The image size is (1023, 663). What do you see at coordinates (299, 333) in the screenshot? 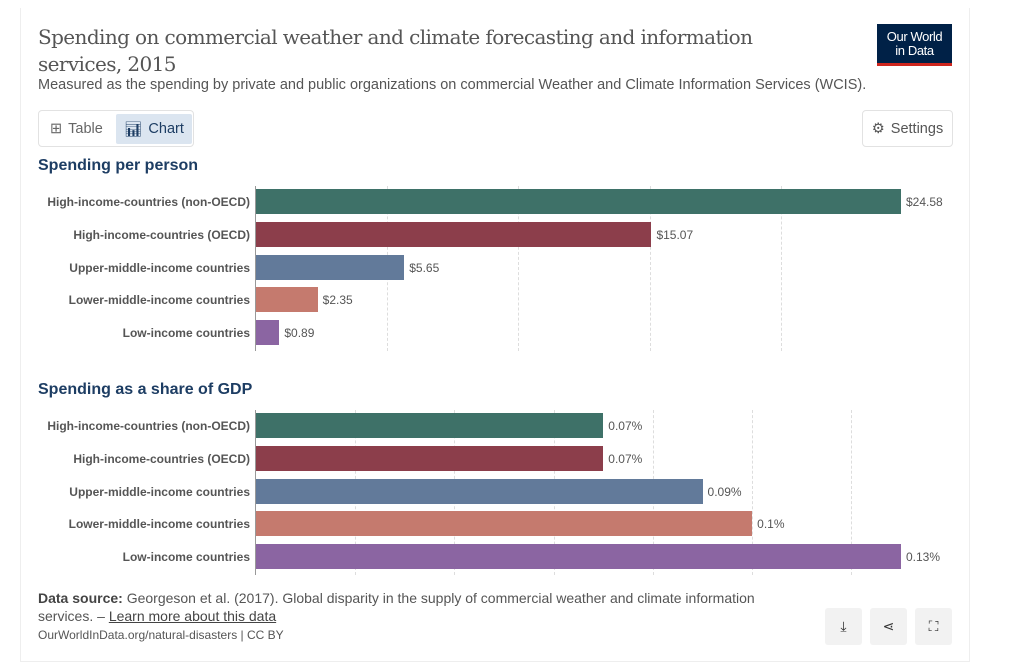
I see `value-label: $0.89` at bounding box center [299, 333].